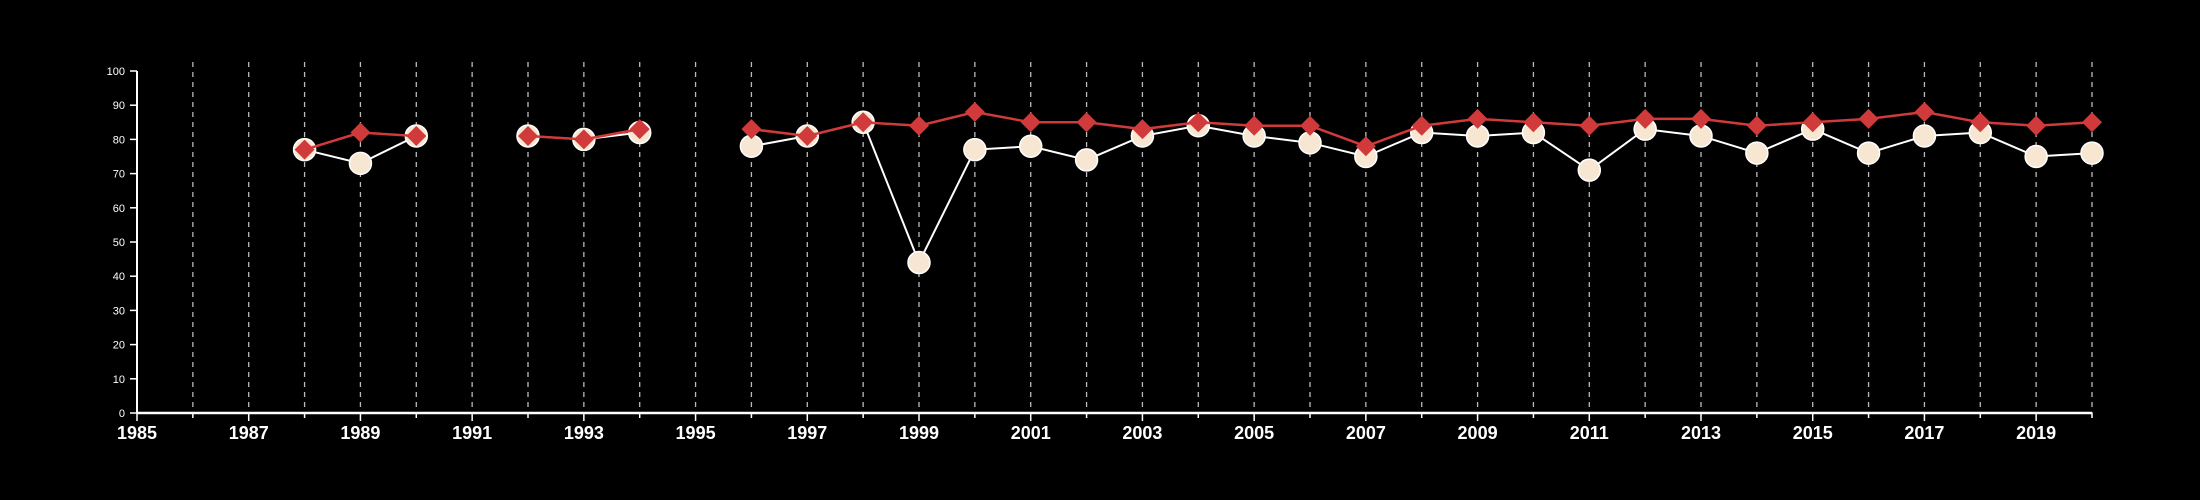  What do you see at coordinates (119, 106) in the screenshot?
I see `y-tick-label: 90` at bounding box center [119, 106].